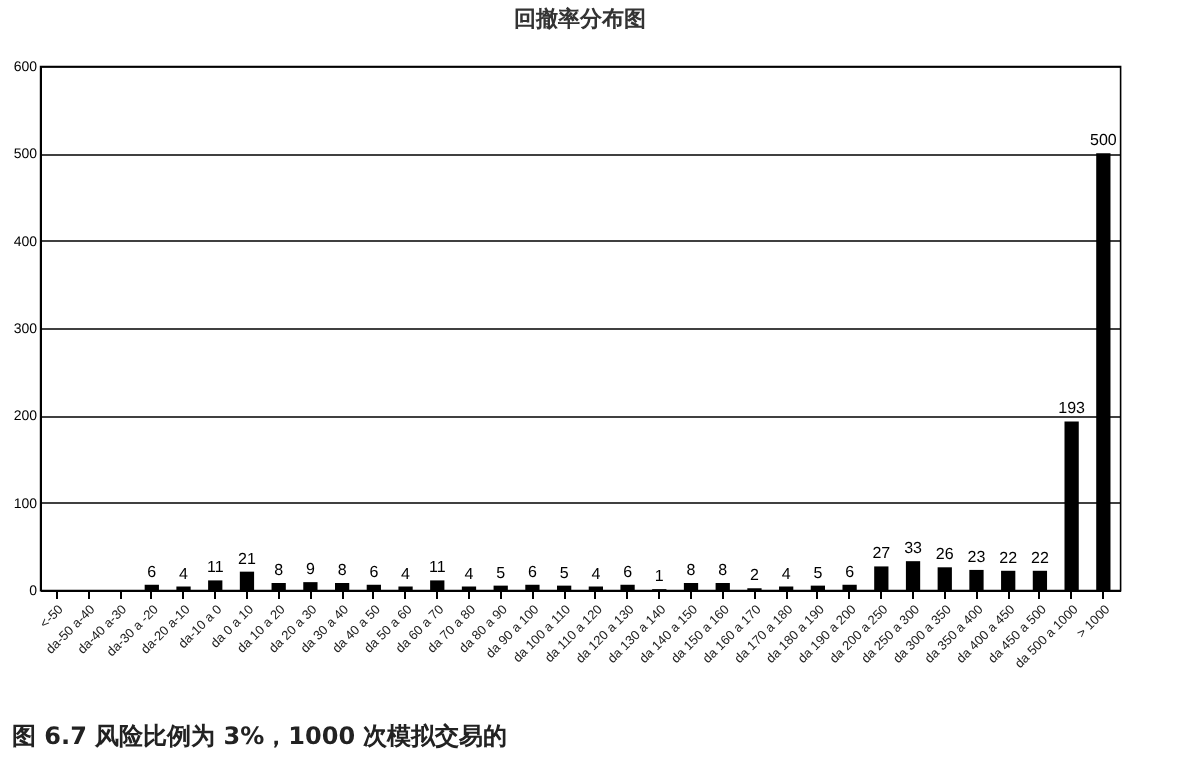  What do you see at coordinates (914, 548) in the screenshot?
I see `data-label: 33` at bounding box center [914, 548].